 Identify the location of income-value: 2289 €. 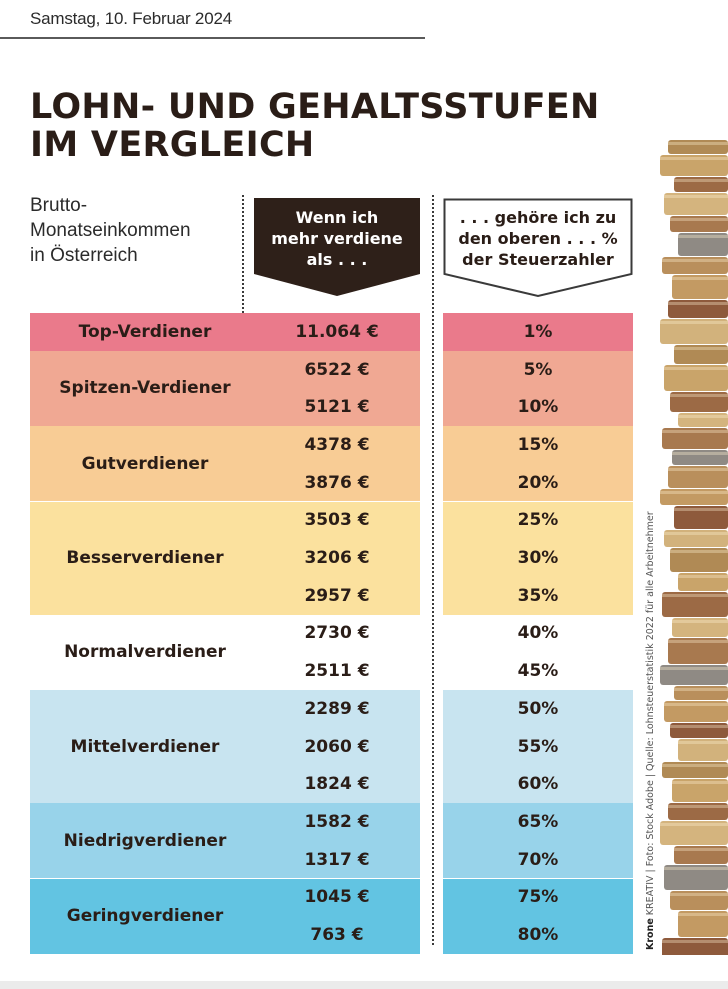
(337, 708).